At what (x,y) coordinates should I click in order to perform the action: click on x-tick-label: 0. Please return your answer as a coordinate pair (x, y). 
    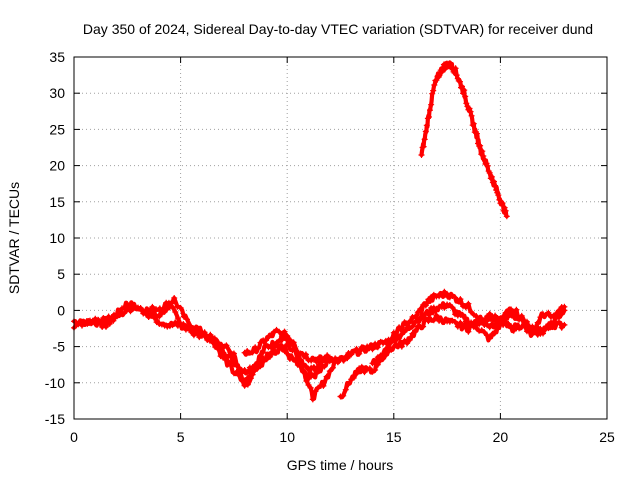
    Looking at the image, I should click on (74, 437).